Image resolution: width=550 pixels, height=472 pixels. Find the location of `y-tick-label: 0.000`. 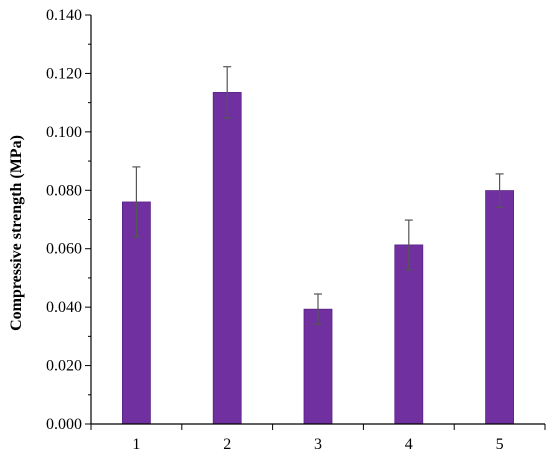

y-tick-label: 0.000 is located at coordinates (64, 424).